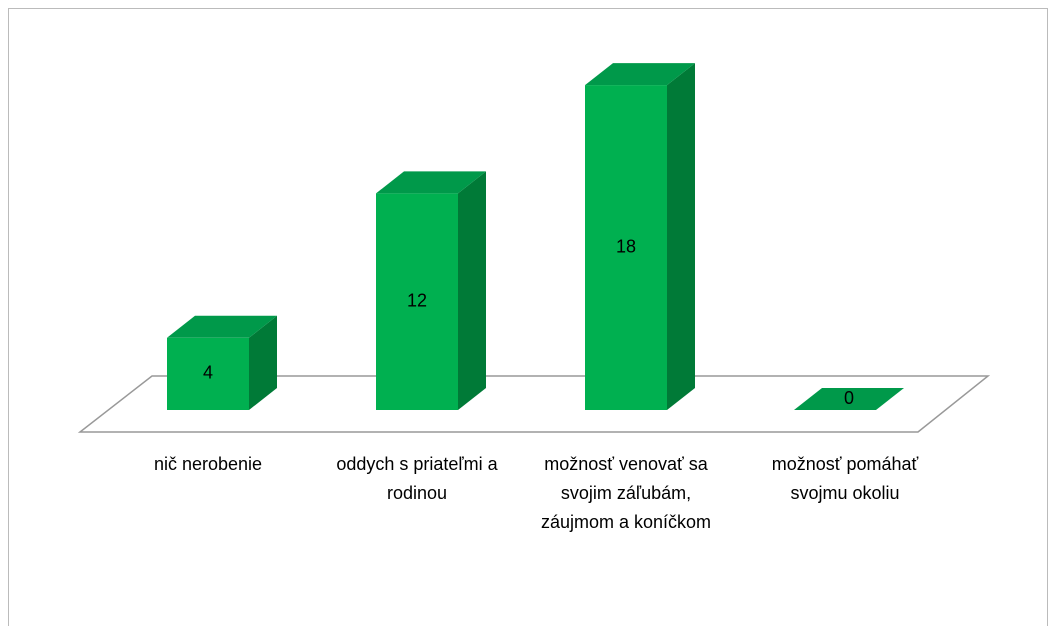 The width and height of the screenshot is (1056, 626). Describe the element at coordinates (208, 464) in the screenshot. I see `x-tick-label: nič nerobenie` at that location.